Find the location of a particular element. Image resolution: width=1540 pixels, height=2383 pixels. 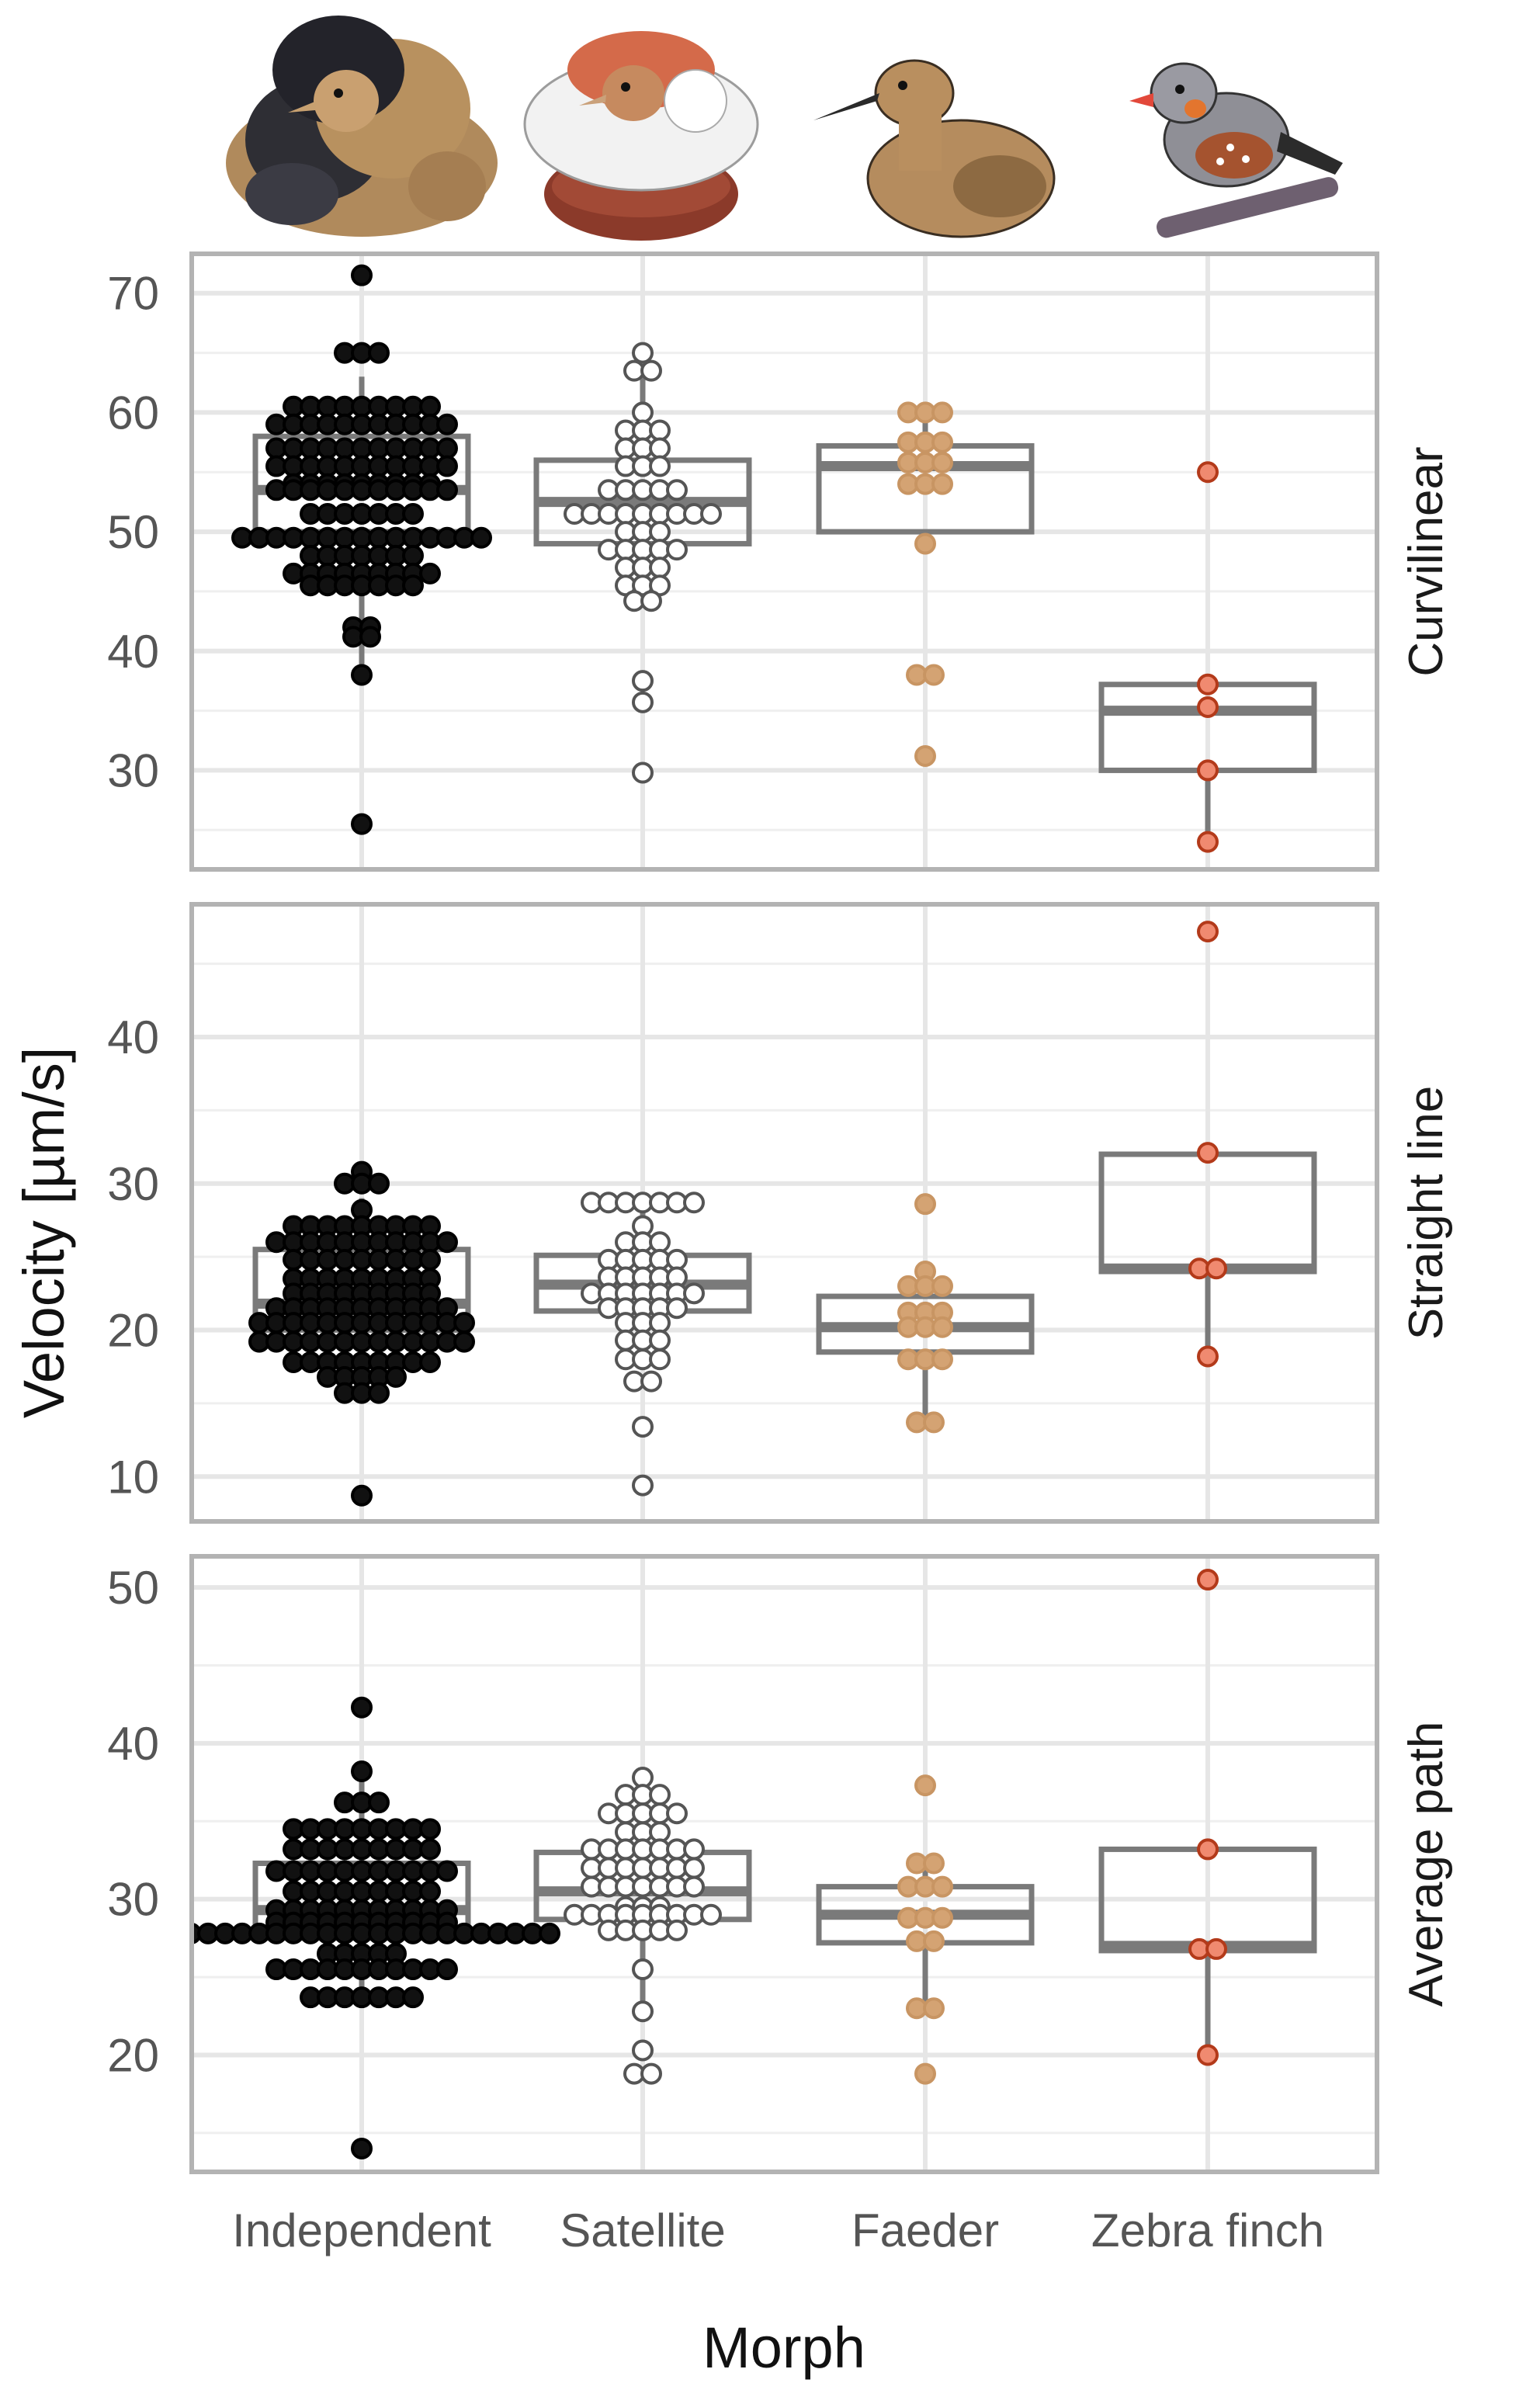

x-tick-label-satellite: Satellite is located at coordinates (642, 2230).